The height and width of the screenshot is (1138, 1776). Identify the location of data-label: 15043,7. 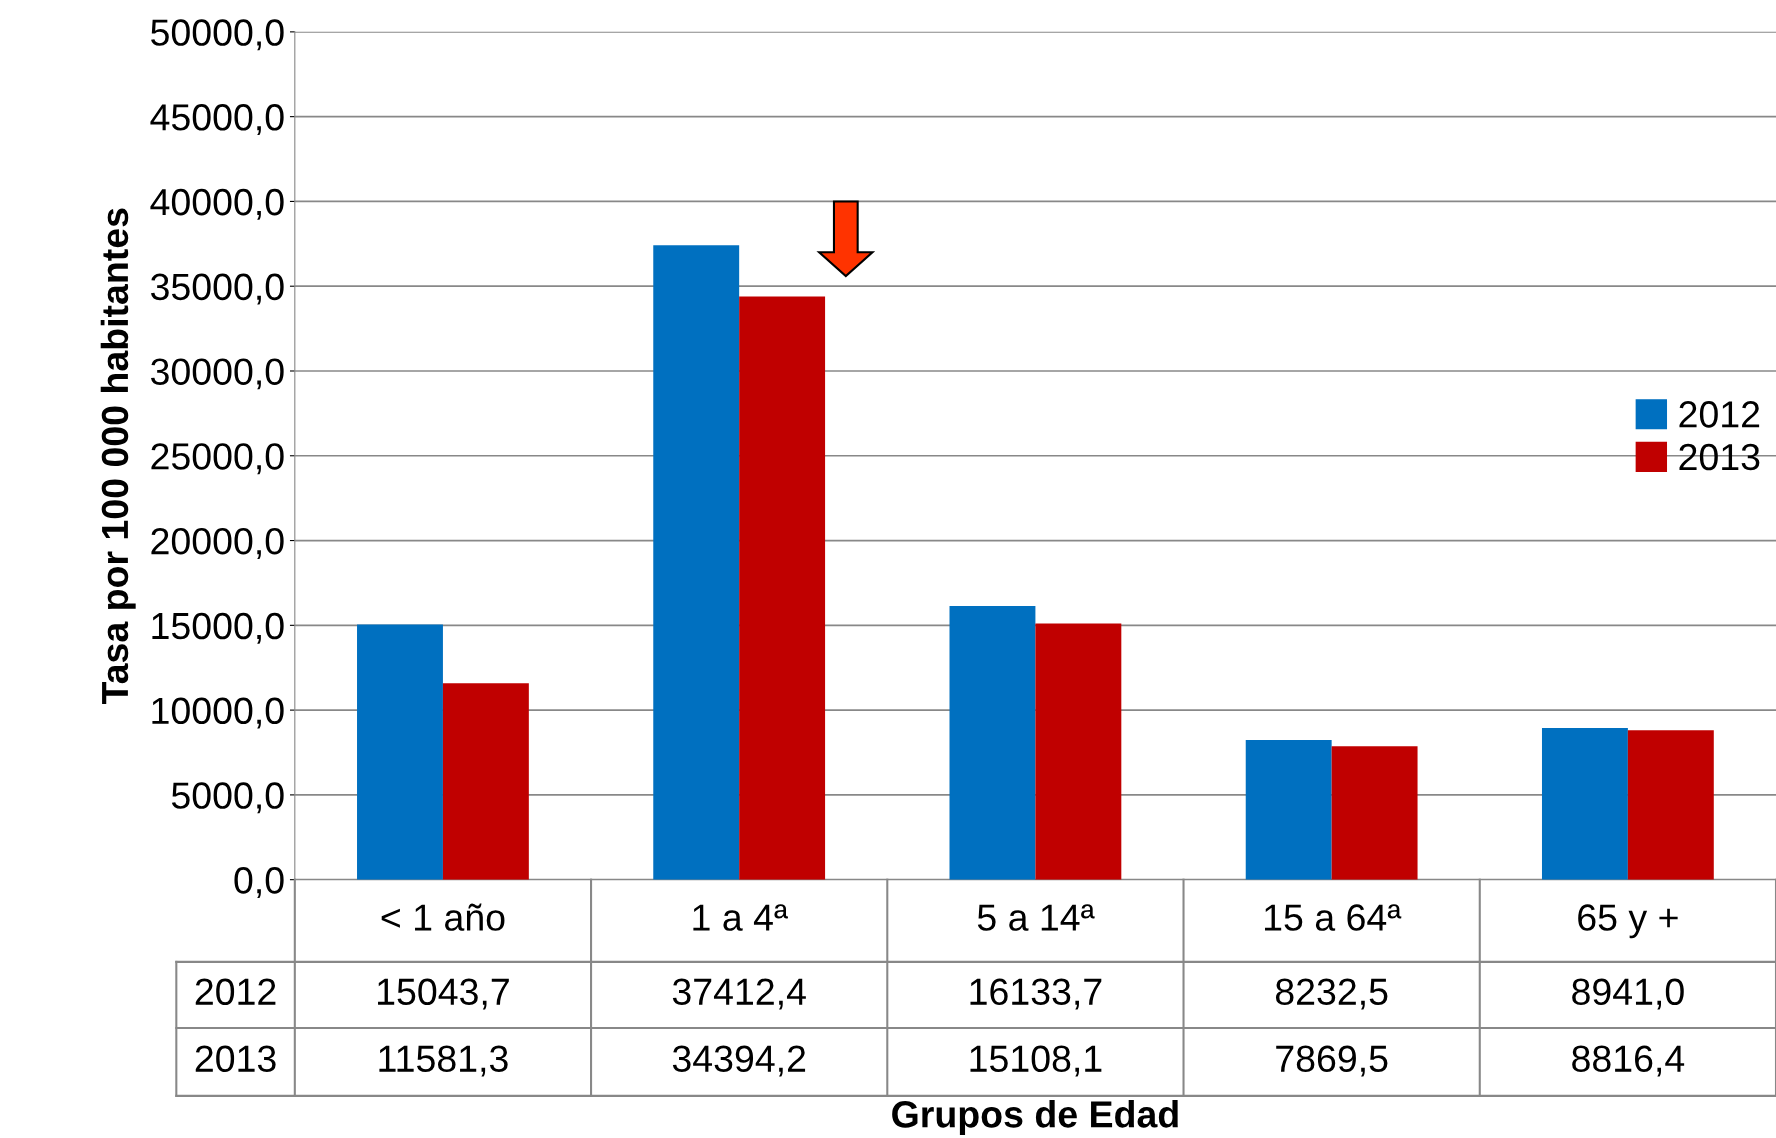
(443, 994).